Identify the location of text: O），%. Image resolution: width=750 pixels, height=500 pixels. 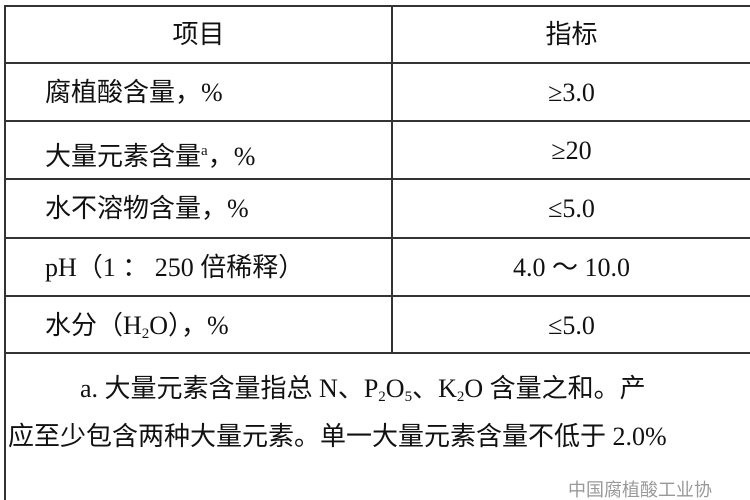
(189, 325).